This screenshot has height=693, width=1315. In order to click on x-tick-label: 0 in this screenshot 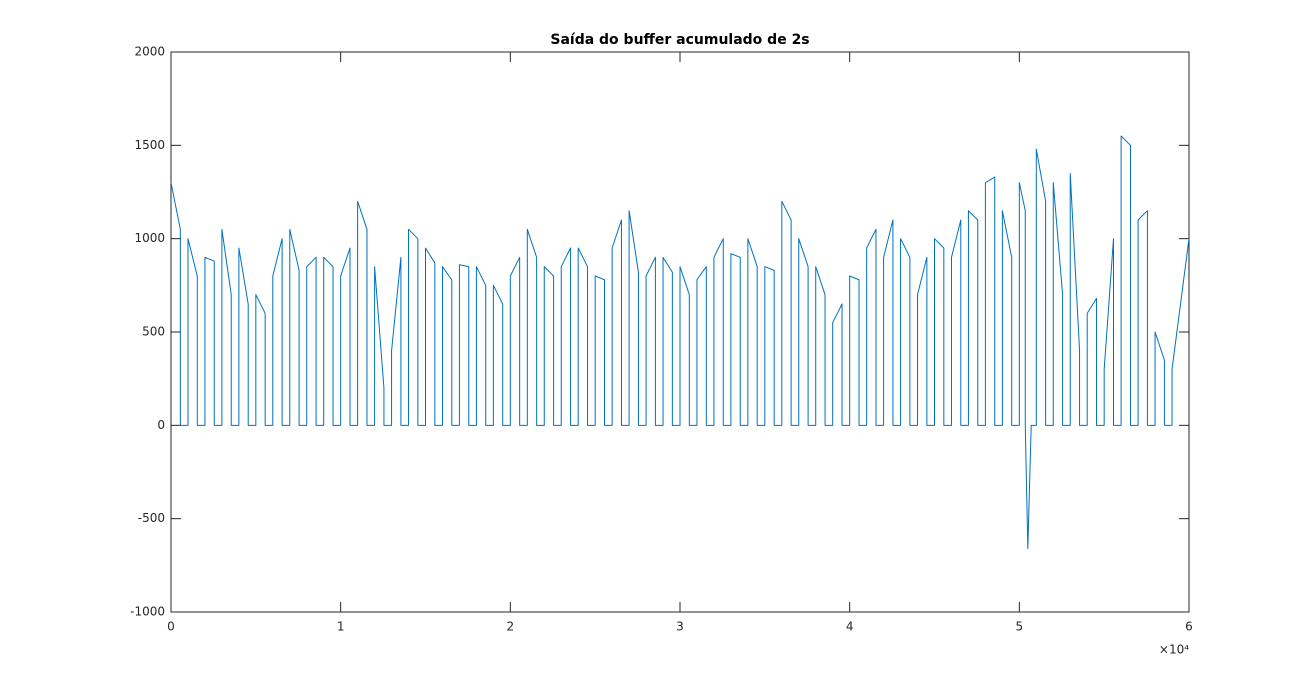, I will do `click(171, 627)`.